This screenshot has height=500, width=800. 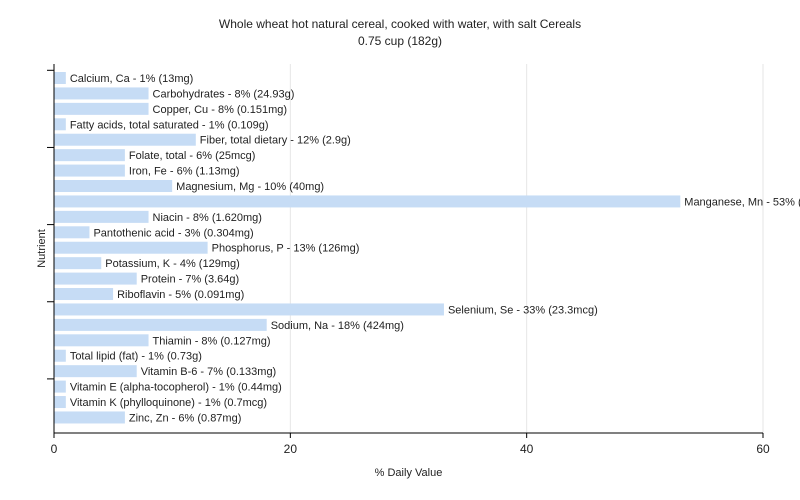 What do you see at coordinates (275, 141) in the screenshot?
I see `bar-label: Fiber, total dietary - 12% (2.9g)` at bounding box center [275, 141].